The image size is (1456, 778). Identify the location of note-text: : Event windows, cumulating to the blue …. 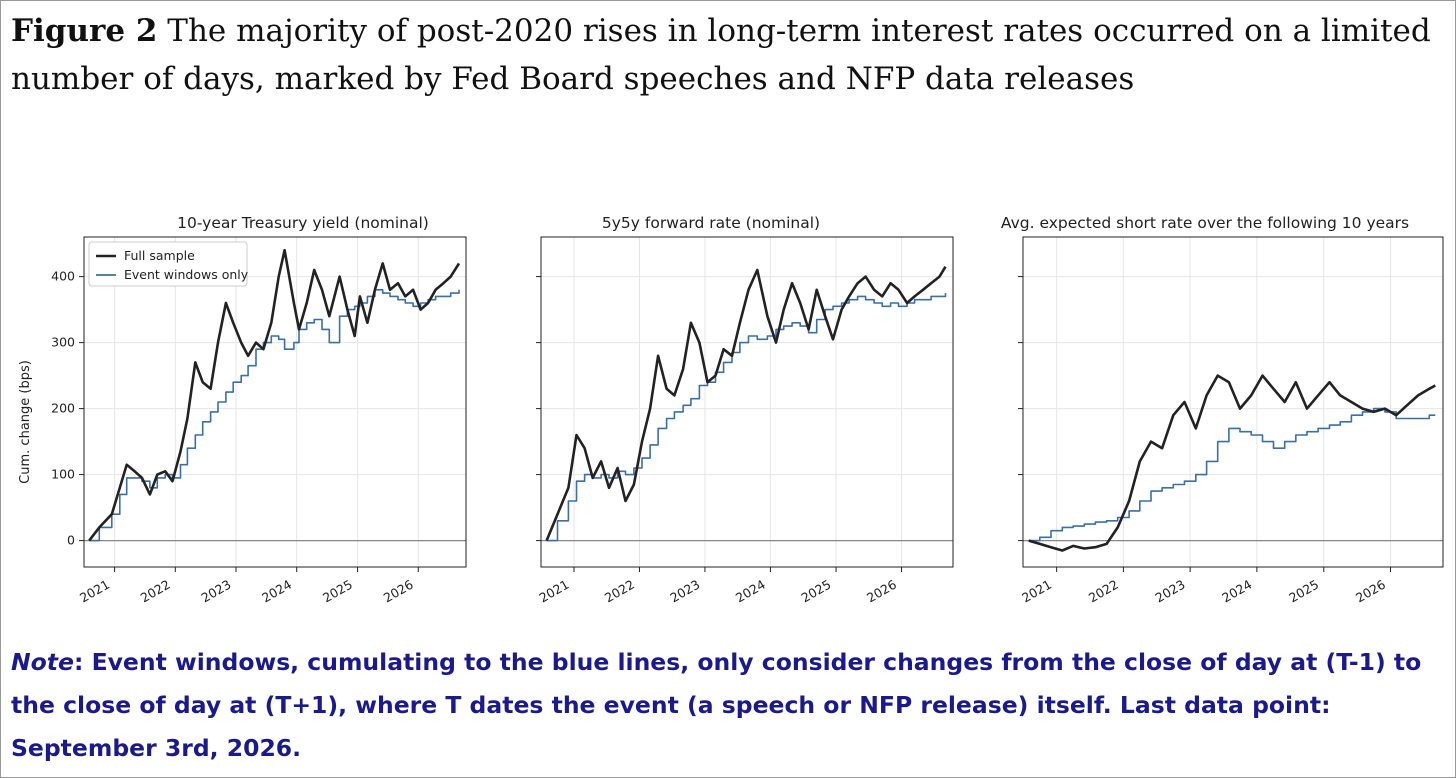
(716, 705).